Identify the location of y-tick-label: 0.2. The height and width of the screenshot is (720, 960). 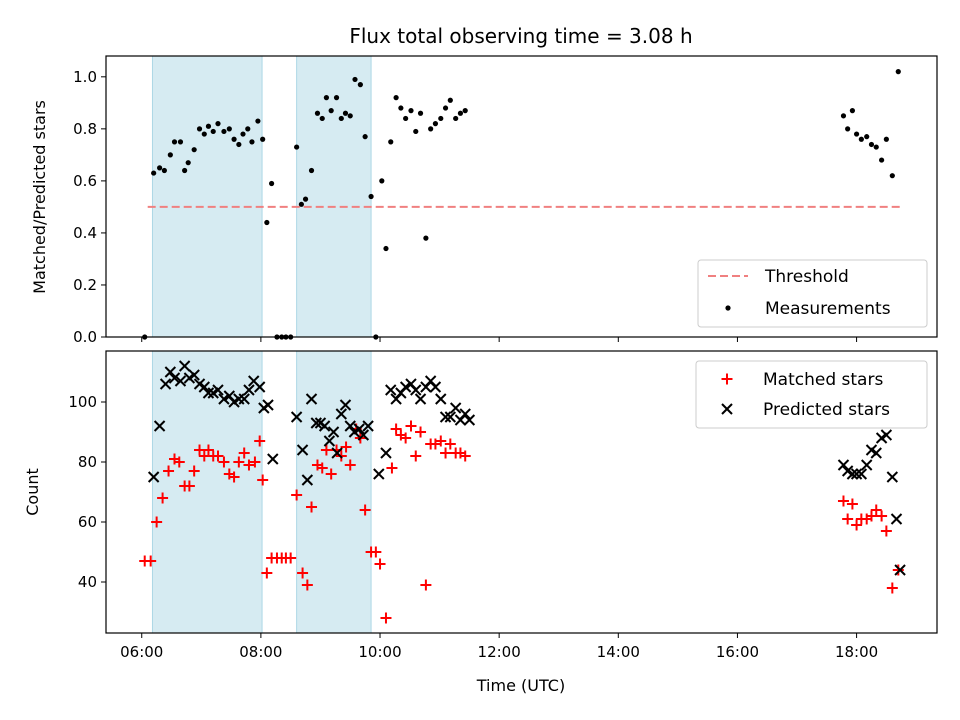
(85, 285).